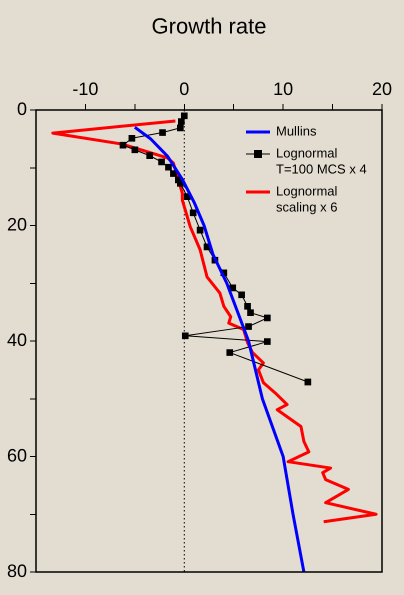  What do you see at coordinates (16, 340) in the screenshot?
I see `y-tick-label: 40` at bounding box center [16, 340].